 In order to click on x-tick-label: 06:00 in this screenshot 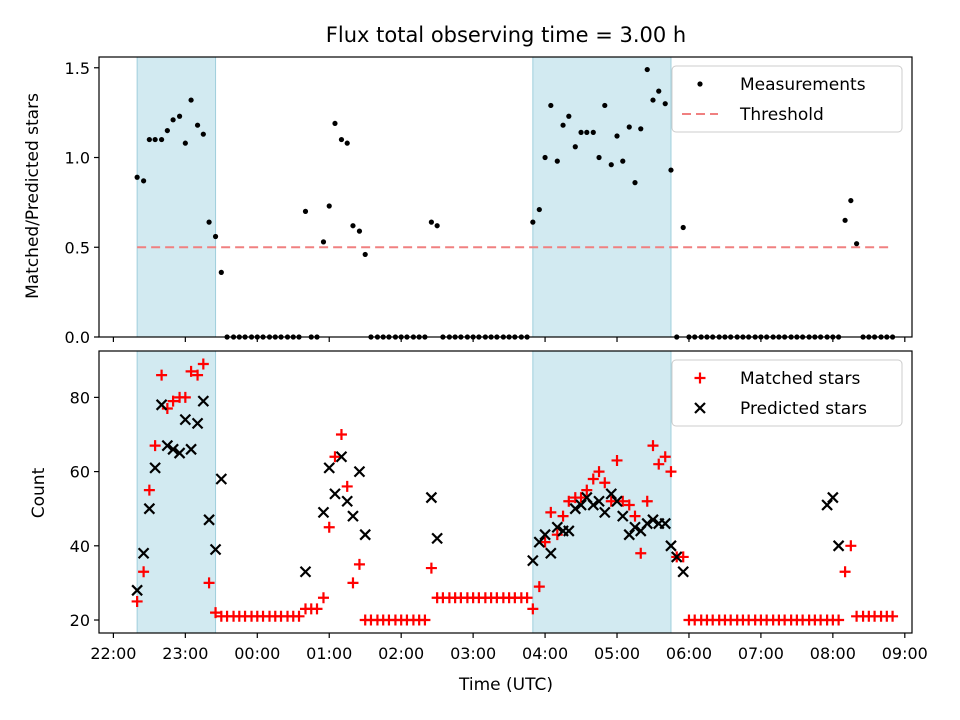, I will do `click(689, 653)`.